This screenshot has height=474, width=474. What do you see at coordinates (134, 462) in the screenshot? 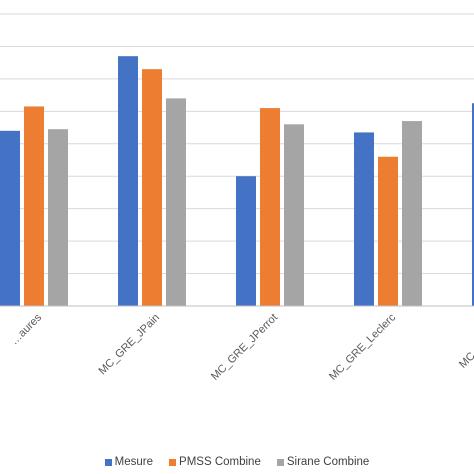
I see `legend-label-mesure: Mesure` at bounding box center [134, 462].